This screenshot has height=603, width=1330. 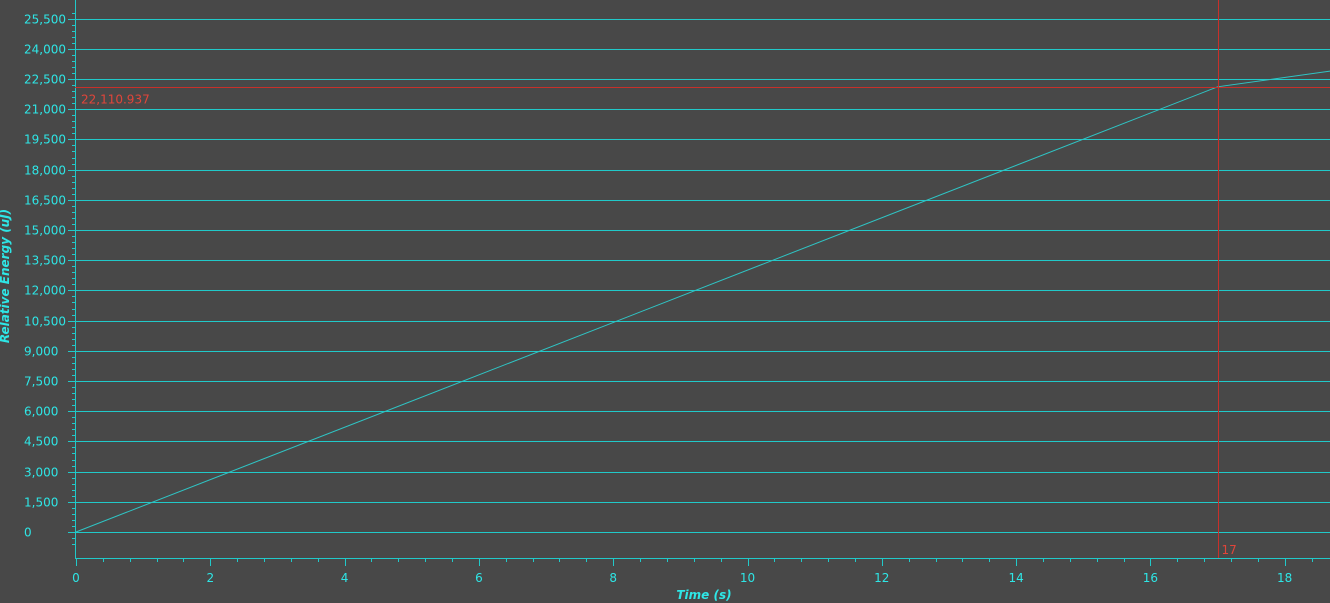 I want to click on cursor-x-readout: 17, so click(x=1229, y=550).